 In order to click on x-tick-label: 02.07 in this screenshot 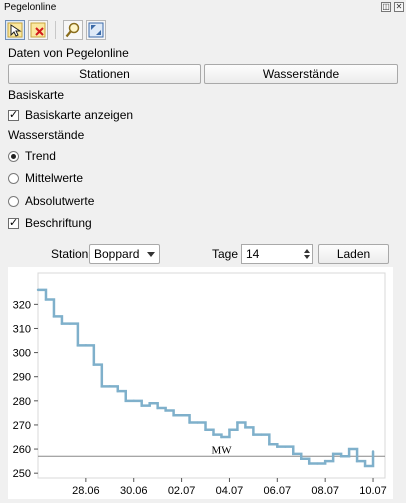, I will do `click(182, 491)`.